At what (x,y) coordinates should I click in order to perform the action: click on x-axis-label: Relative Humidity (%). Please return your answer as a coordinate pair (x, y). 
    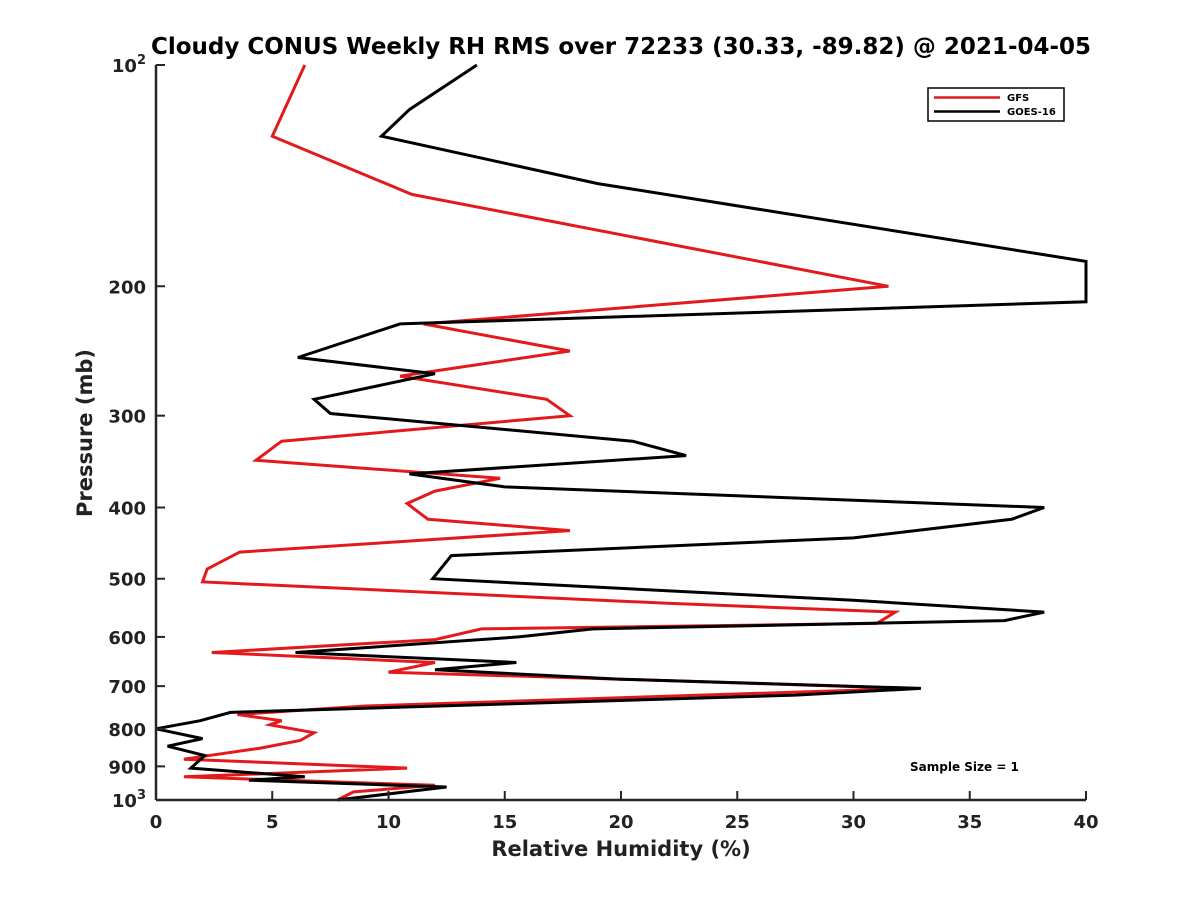
    Looking at the image, I should click on (620, 849).